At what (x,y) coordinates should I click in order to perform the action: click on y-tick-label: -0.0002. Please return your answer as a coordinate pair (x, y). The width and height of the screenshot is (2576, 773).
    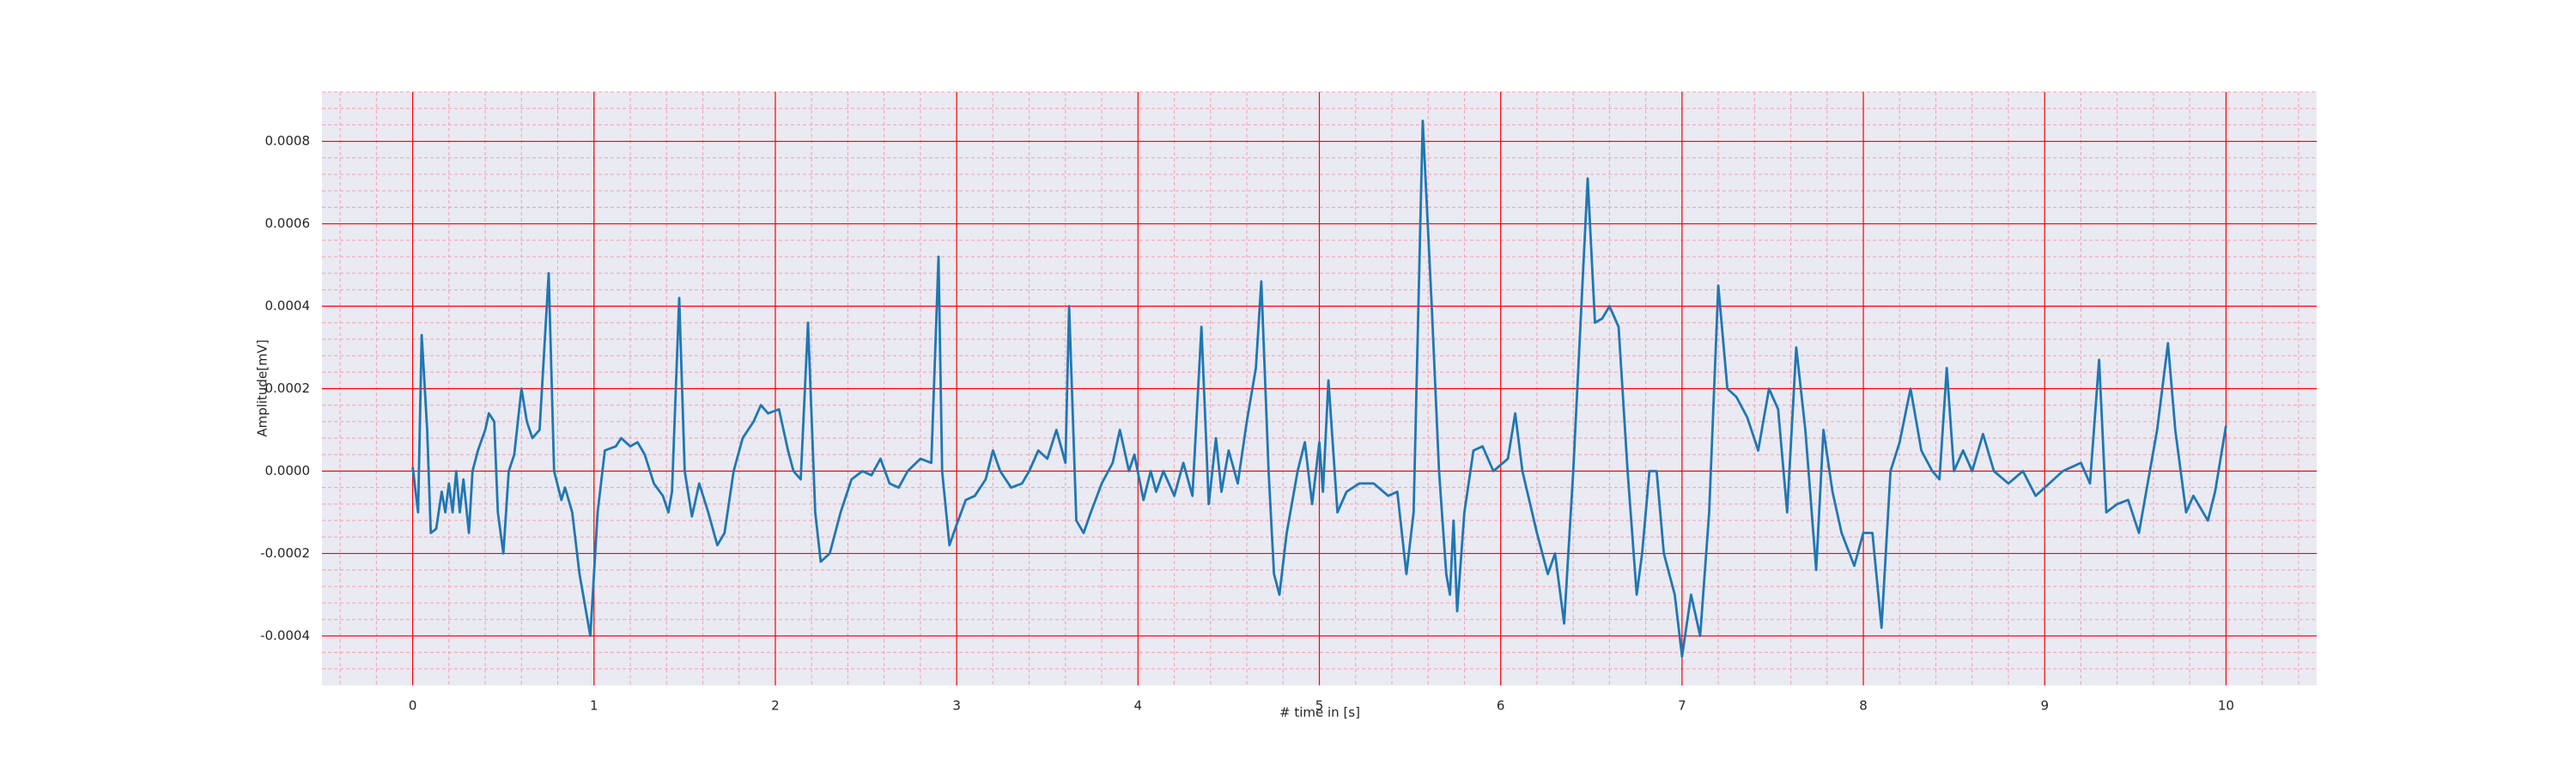
    Looking at the image, I should click on (285, 553).